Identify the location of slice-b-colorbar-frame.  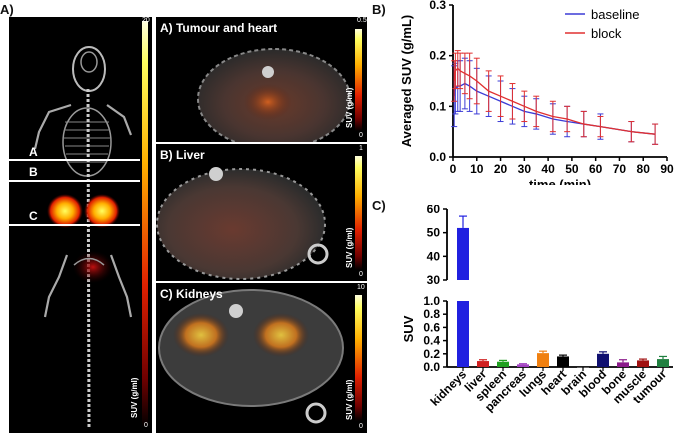
(359, 212).